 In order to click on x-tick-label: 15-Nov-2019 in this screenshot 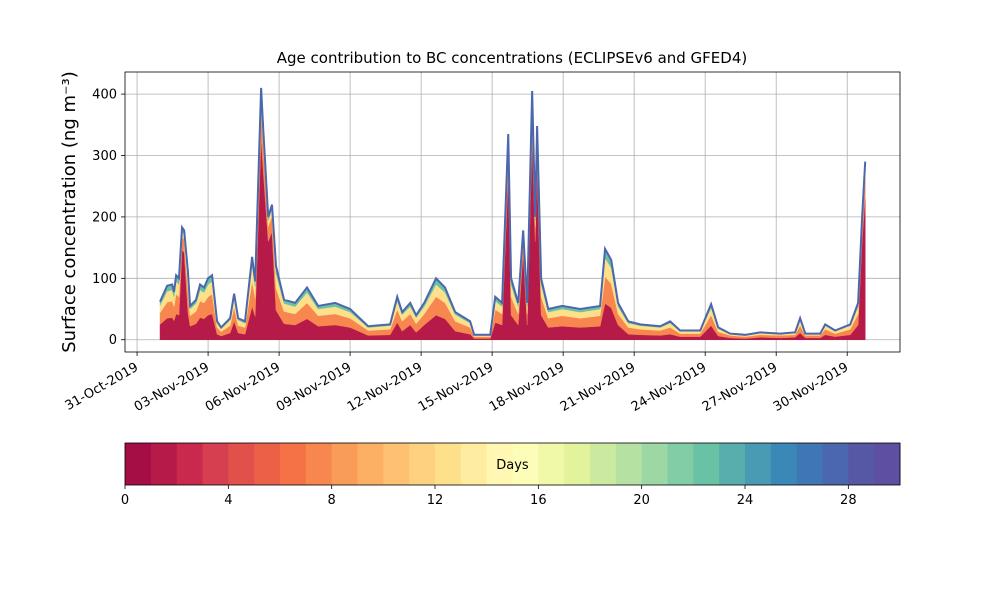, I will do `click(456, 387)`.